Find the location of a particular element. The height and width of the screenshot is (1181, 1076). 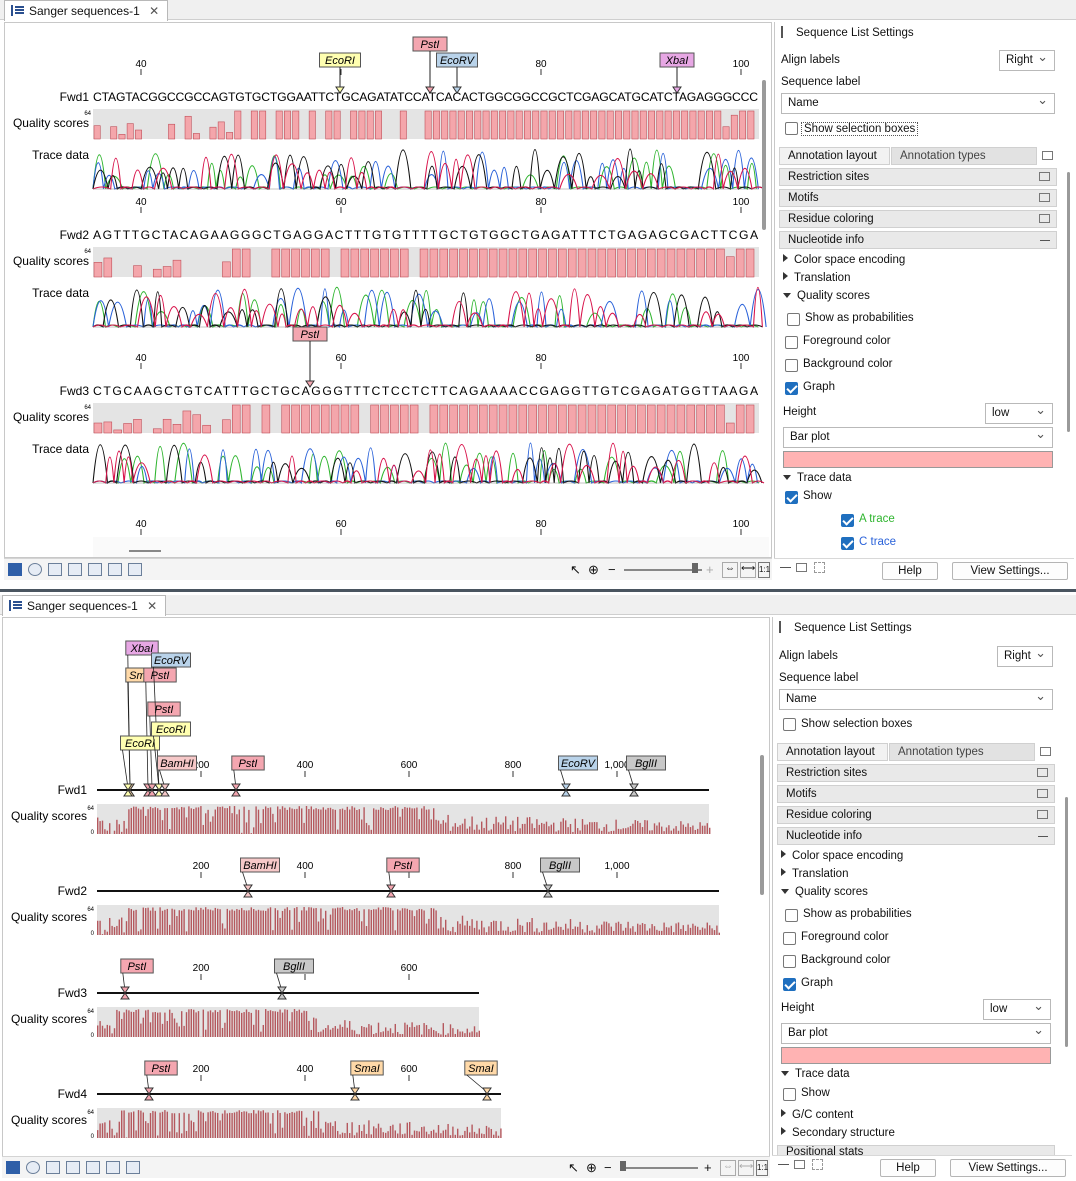

foreground-color-checkbox is located at coordinates (791, 342).